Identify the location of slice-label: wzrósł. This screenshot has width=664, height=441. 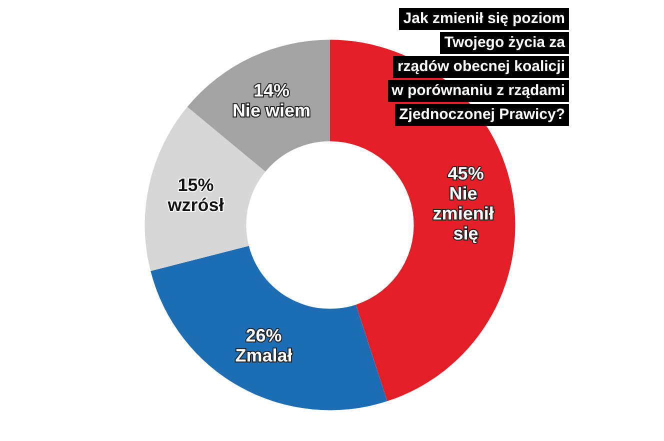
(195, 205).